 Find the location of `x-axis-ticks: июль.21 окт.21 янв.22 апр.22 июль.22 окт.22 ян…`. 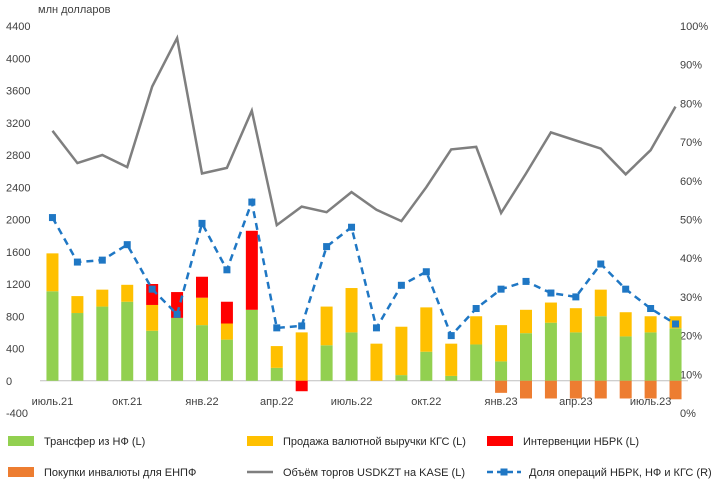

x-axis-ticks: июль.21 окт.21 янв.22 апр.22 июль.22 окт.22 ян… is located at coordinates (352, 402).